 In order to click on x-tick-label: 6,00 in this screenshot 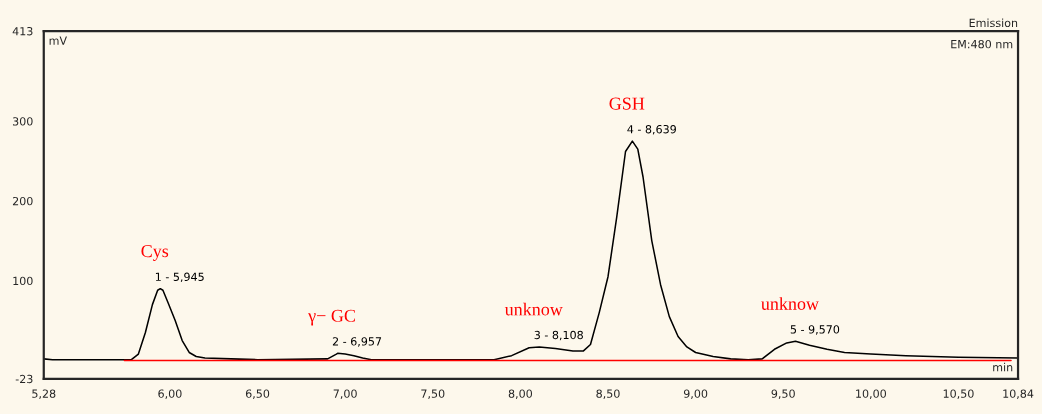, I will do `click(170, 394)`.